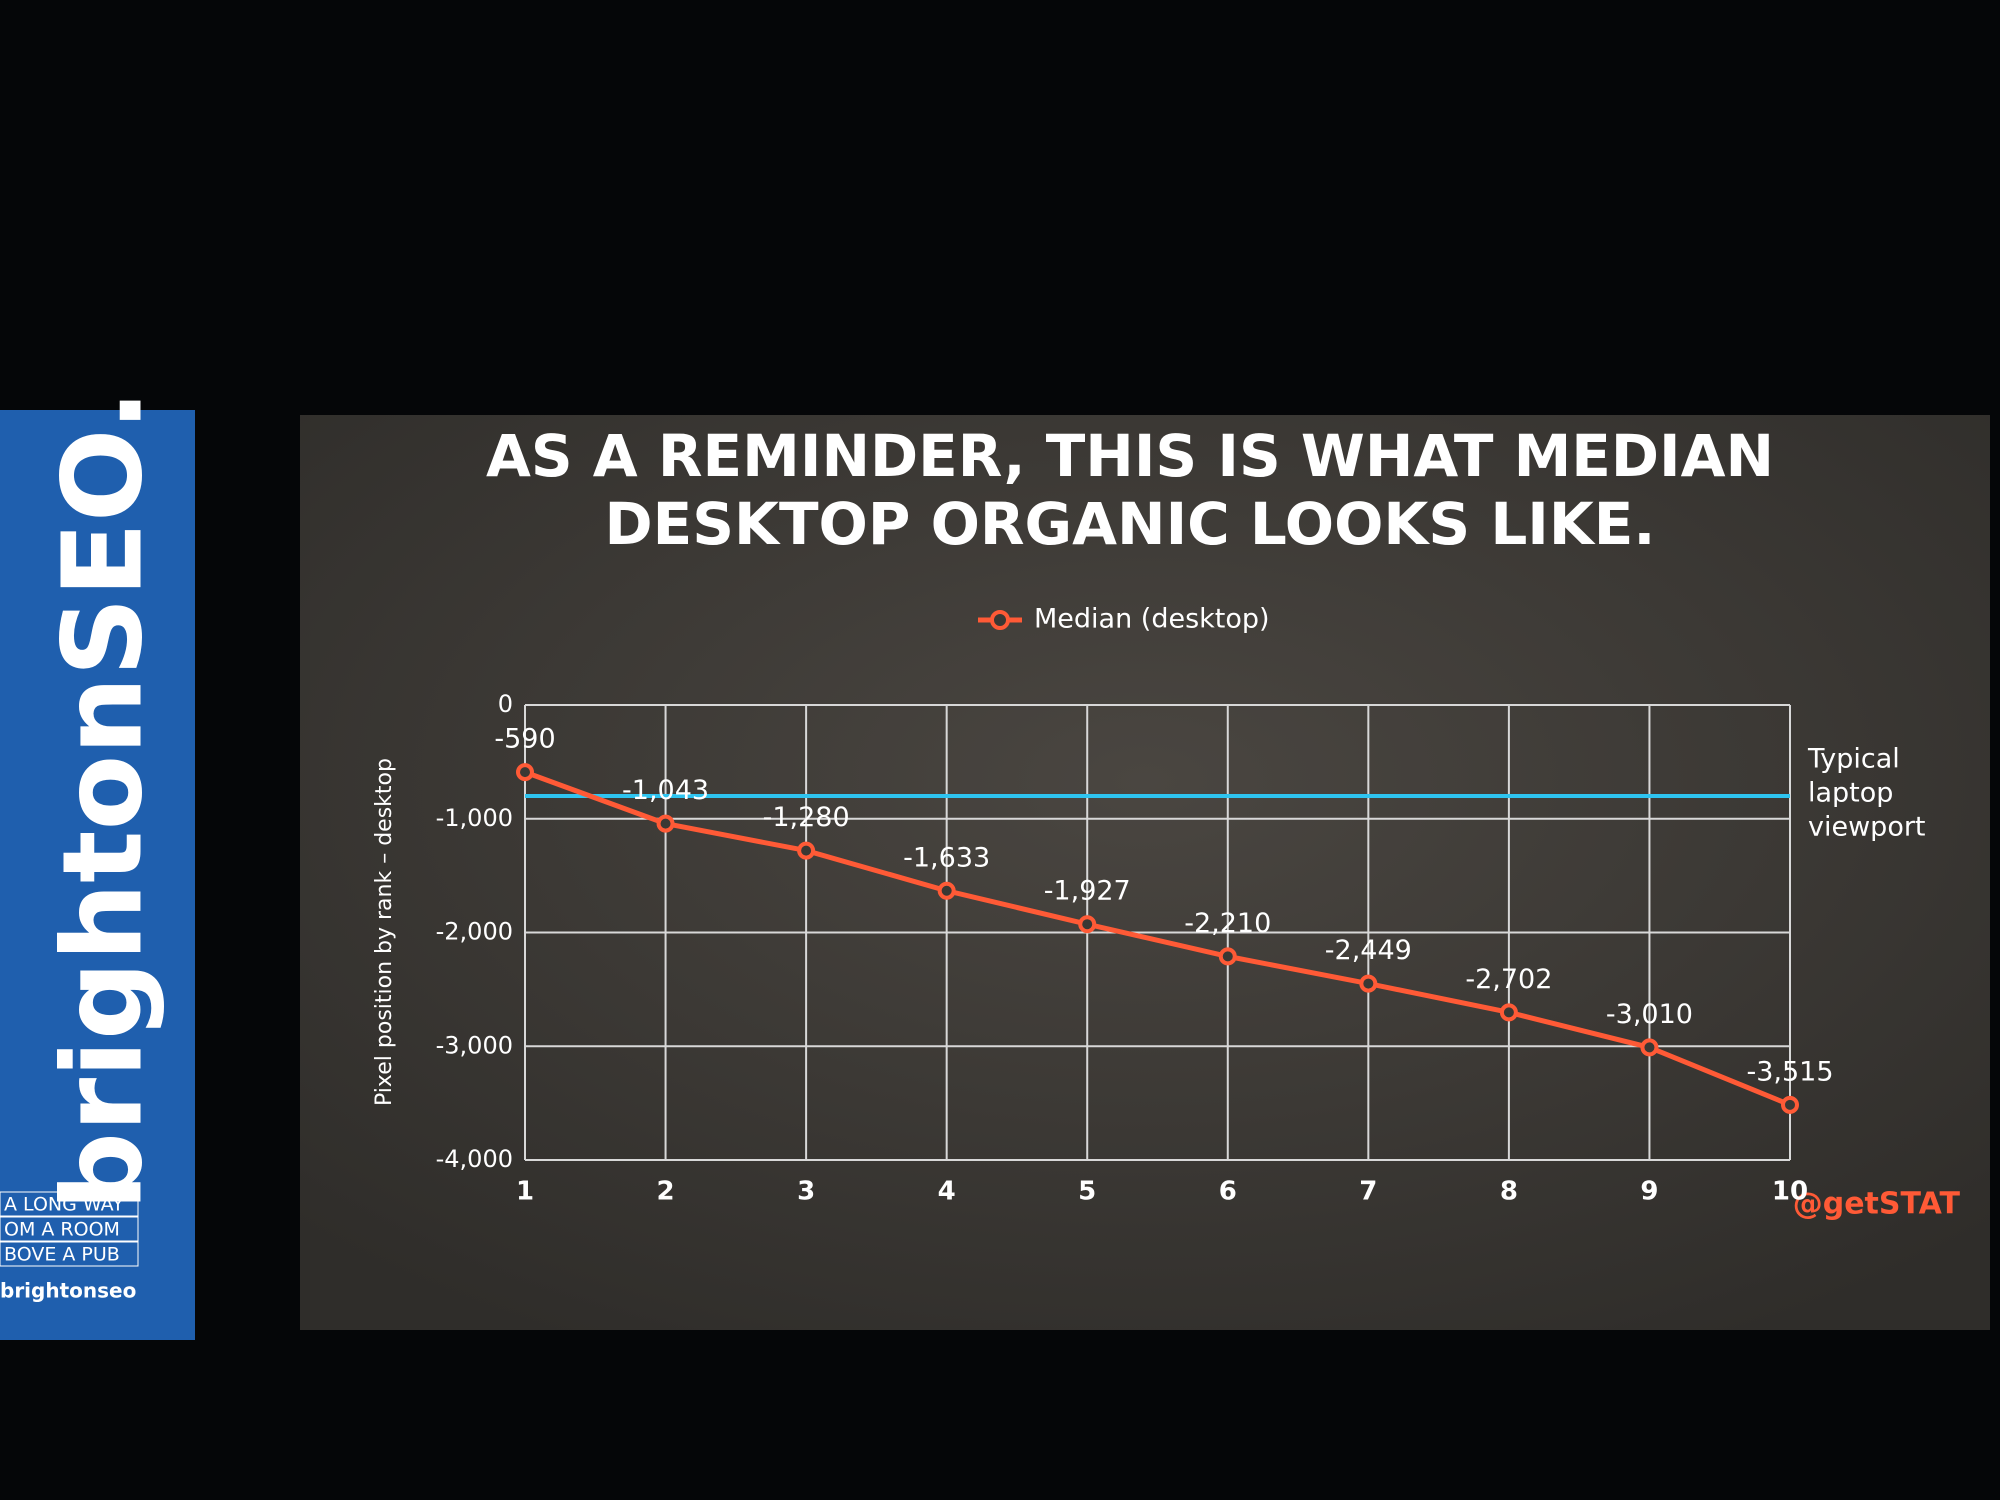 The height and width of the screenshot is (1500, 2000). Describe the element at coordinates (68, 1291) in the screenshot. I see `banner-handle: brightonseo` at that location.